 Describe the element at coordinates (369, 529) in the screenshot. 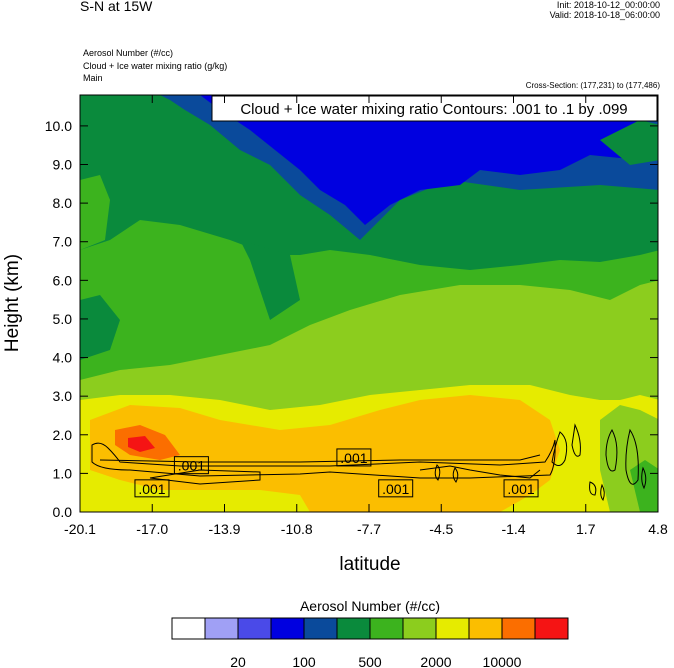

I see `x-tick-label: -7.7` at that location.